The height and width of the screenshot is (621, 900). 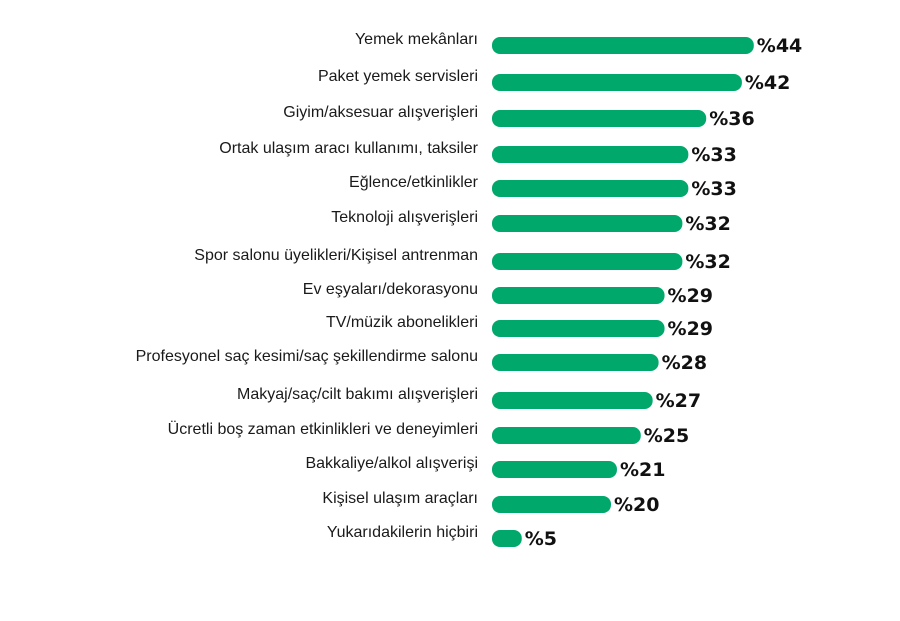 What do you see at coordinates (779, 46) in the screenshot?
I see `value-label: %44` at bounding box center [779, 46].